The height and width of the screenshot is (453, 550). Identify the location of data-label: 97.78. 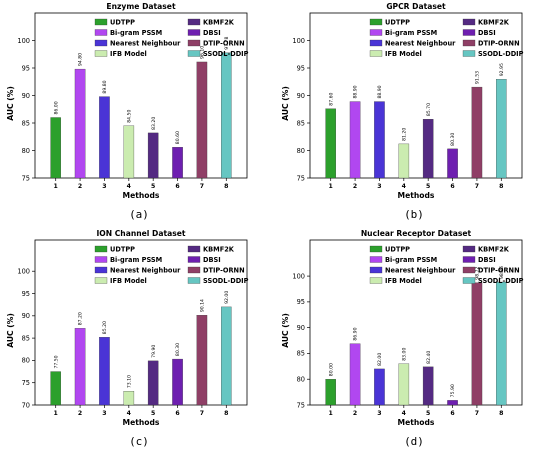
(227, 42).